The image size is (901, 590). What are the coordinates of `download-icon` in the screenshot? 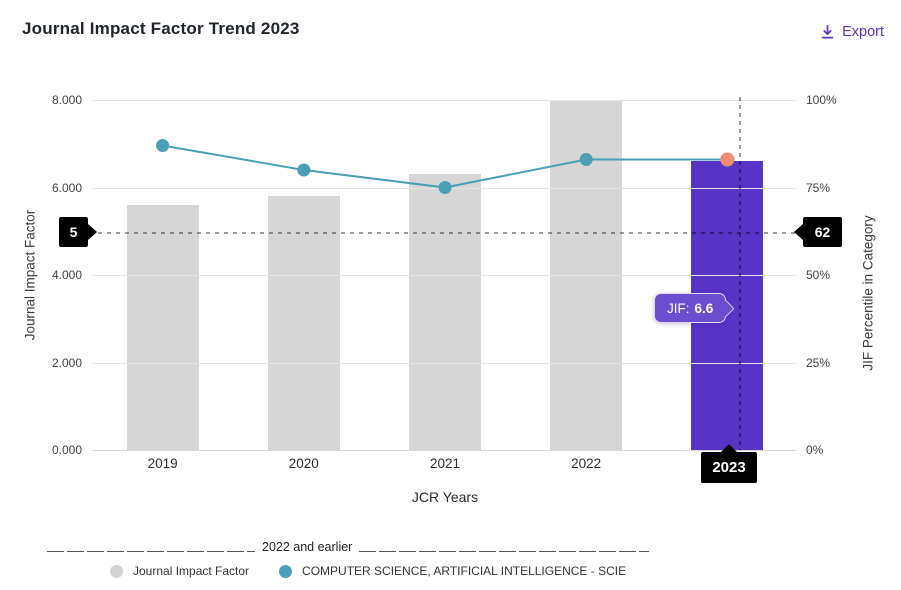 It's located at (827, 32).